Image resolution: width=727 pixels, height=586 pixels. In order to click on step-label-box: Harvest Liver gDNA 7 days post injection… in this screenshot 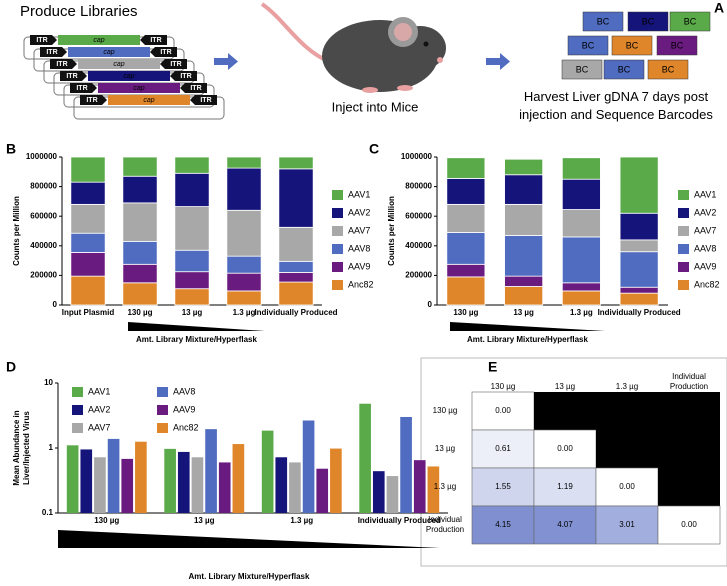, I will do `click(616, 105)`.